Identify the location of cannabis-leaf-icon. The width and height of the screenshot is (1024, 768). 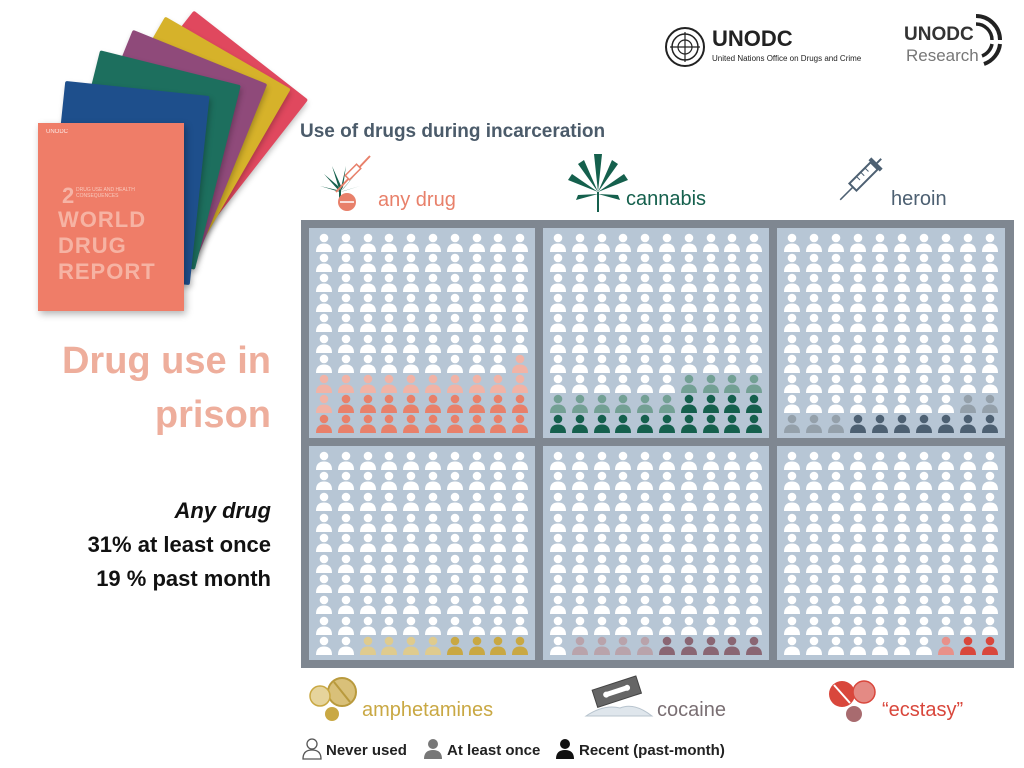
(598, 183).